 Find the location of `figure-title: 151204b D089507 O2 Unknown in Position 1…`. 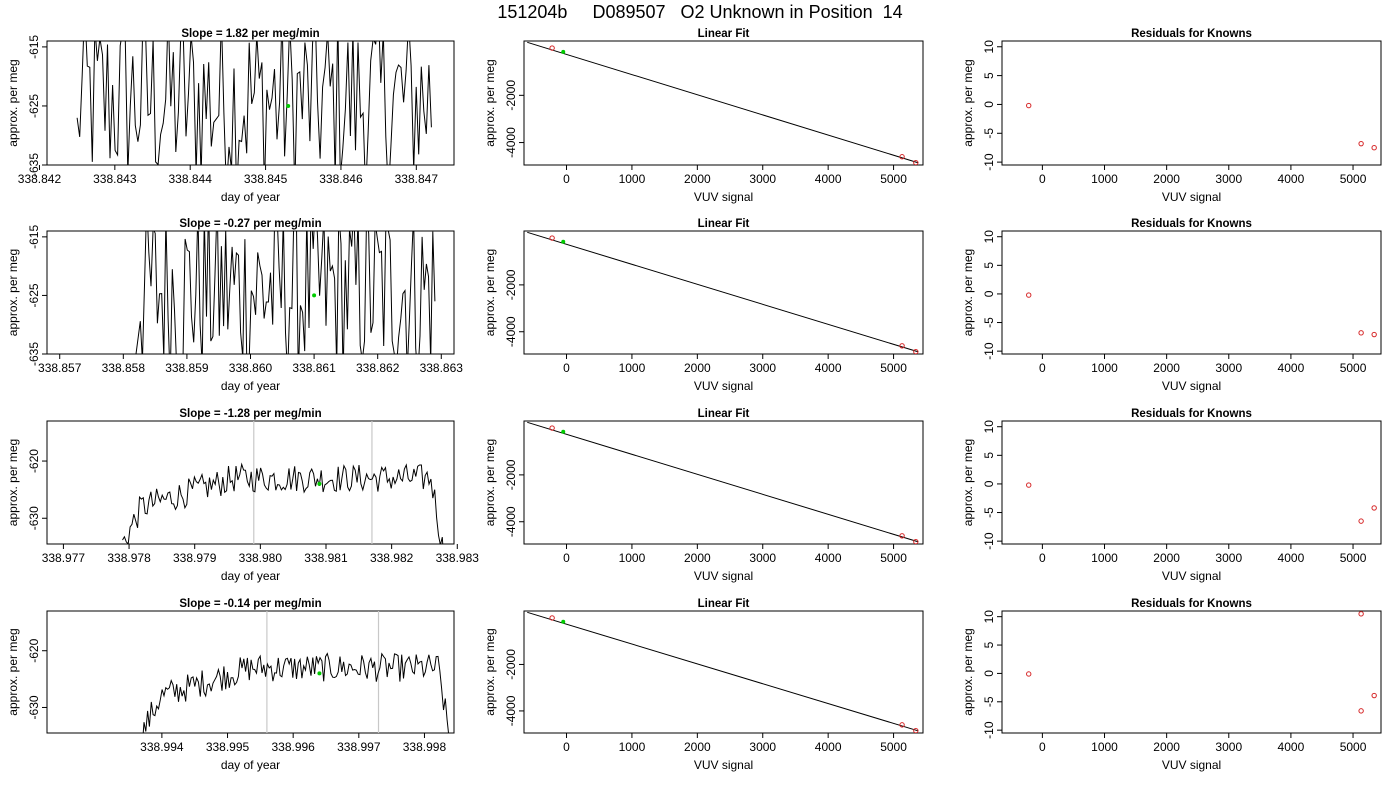

figure-title: 151204b D089507 O2 Unknown in Position 1… is located at coordinates (700, 12).